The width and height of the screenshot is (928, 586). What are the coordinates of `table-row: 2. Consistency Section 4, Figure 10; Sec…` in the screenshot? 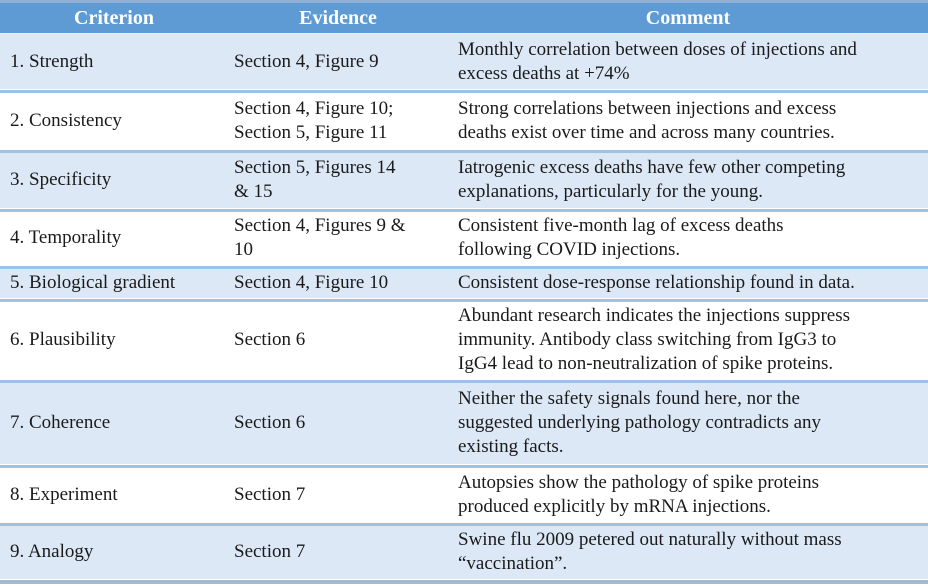 It's located at (464, 119).